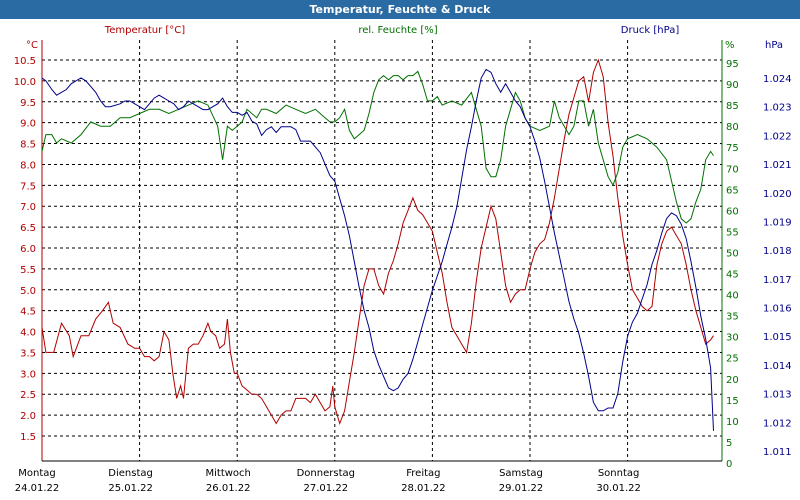 Image resolution: width=800 pixels, height=500 pixels. I want to click on temperature-tick-label: 6.5, so click(28, 228).